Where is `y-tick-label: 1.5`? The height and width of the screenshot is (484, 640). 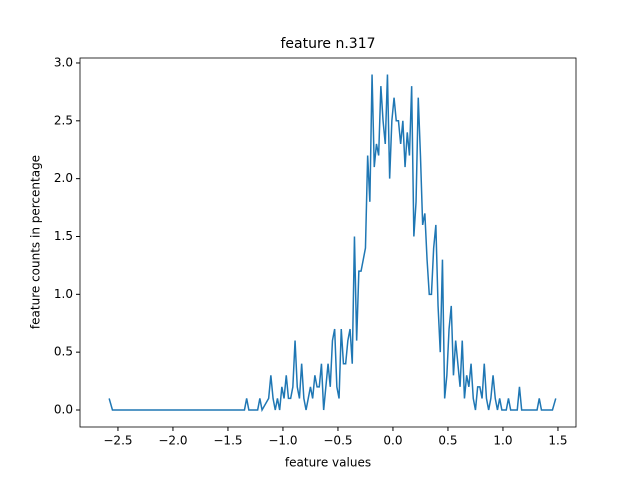
y-tick-label: 1.5 is located at coordinates (63, 236).